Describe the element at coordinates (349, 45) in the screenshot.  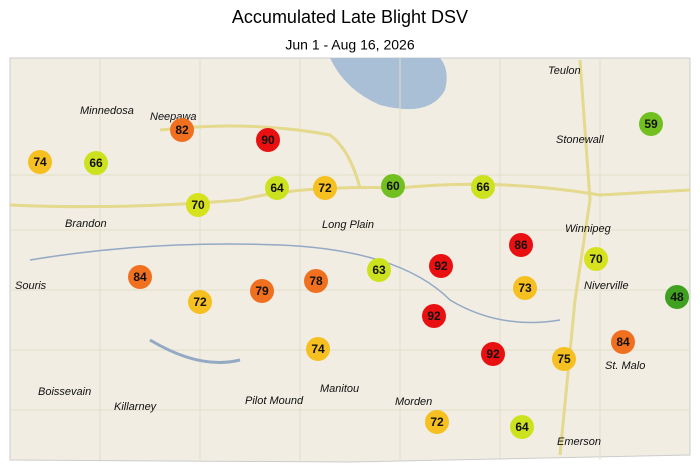
I see `subtitle: Jun 1 - Aug 16, 2026` at that location.